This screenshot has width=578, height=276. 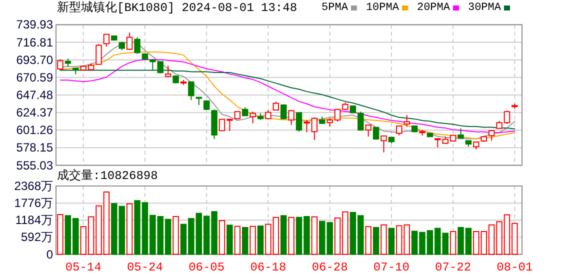 What do you see at coordinates (33, 186) in the screenshot?
I see `y-tick-label: 2368万` at bounding box center [33, 186].